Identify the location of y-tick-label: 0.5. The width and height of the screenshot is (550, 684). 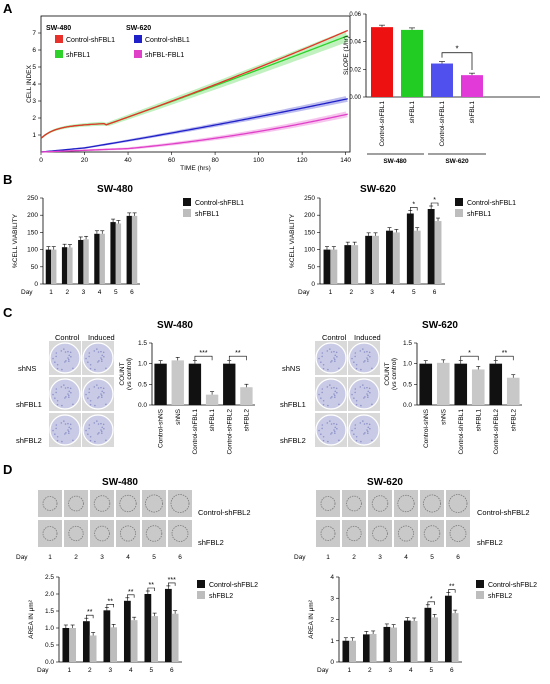
(142, 384).